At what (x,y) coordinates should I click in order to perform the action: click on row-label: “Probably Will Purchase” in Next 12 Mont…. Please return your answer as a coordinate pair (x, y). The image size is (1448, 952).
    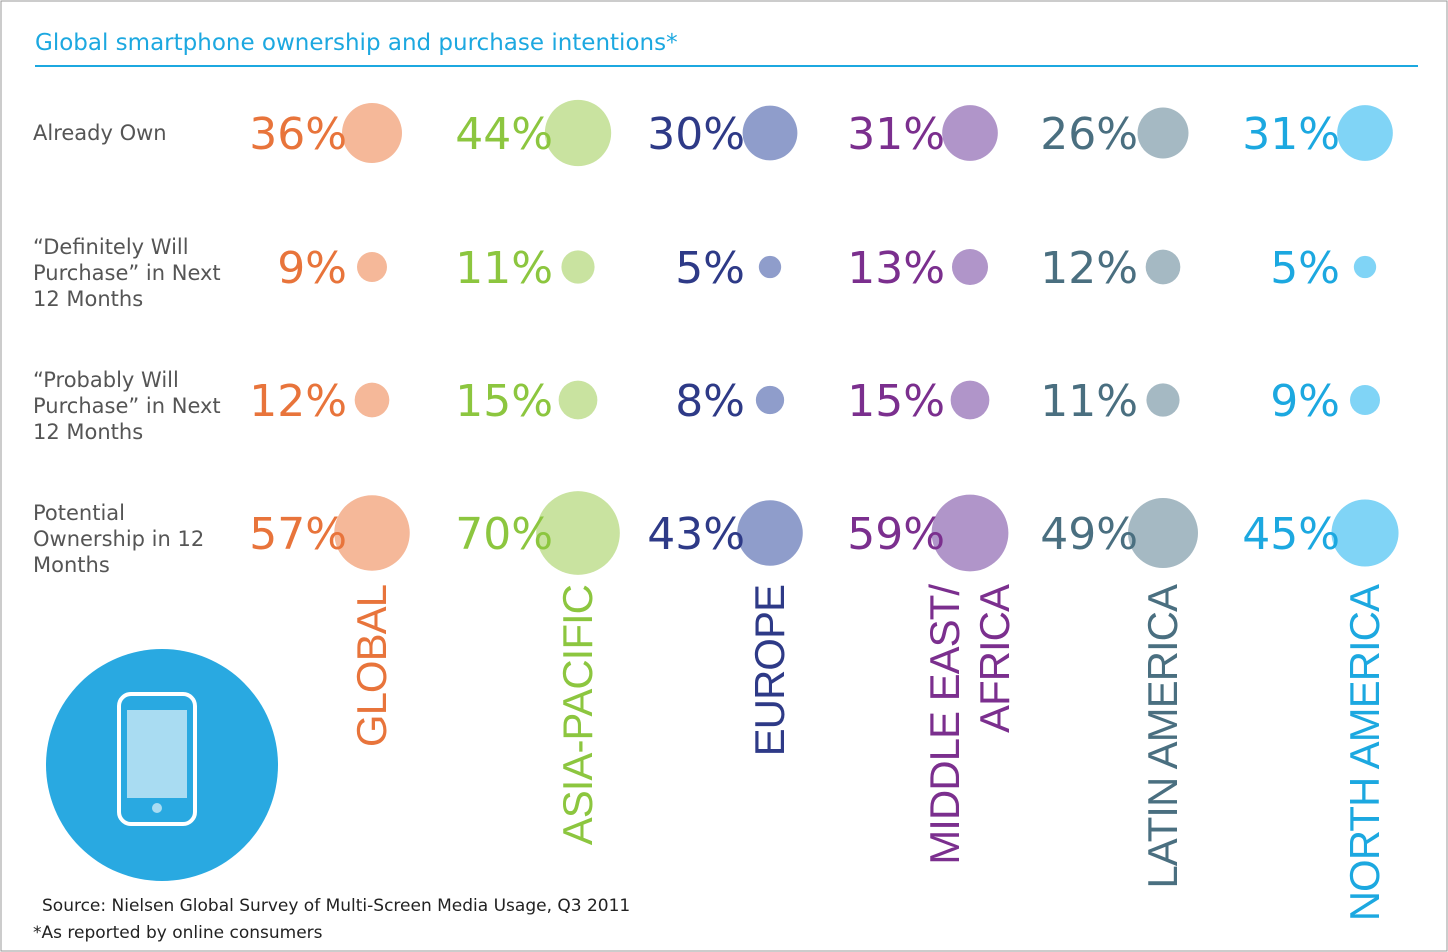
    Looking at the image, I should click on (127, 406).